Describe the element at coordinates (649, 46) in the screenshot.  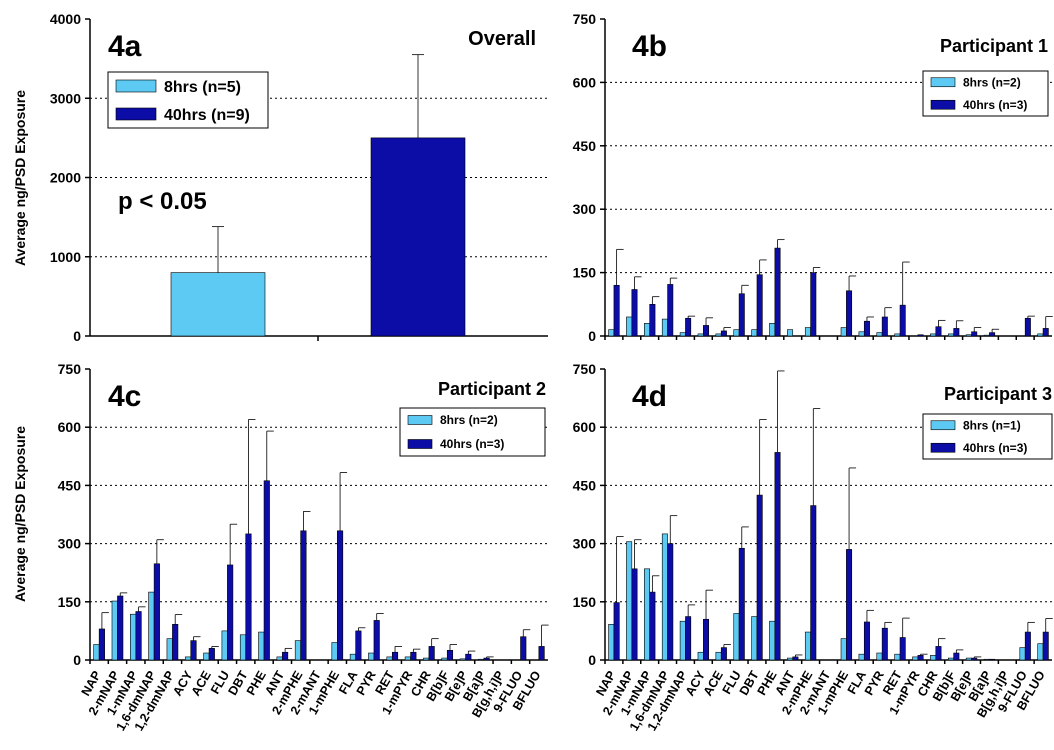
I see `panel-label: 4b` at that location.